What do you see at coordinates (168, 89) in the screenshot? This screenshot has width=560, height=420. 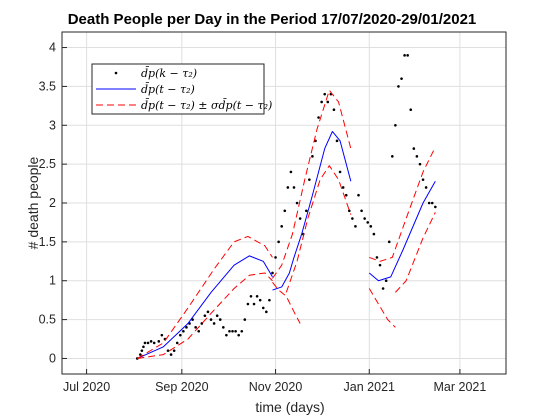 I see `legend-label-mean: d̄p(t − τ₂)` at bounding box center [168, 89].